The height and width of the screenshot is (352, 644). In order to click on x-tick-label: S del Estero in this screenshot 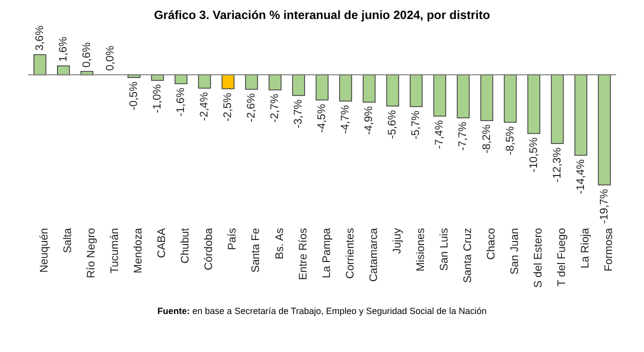, I will do `click(538, 258)`.